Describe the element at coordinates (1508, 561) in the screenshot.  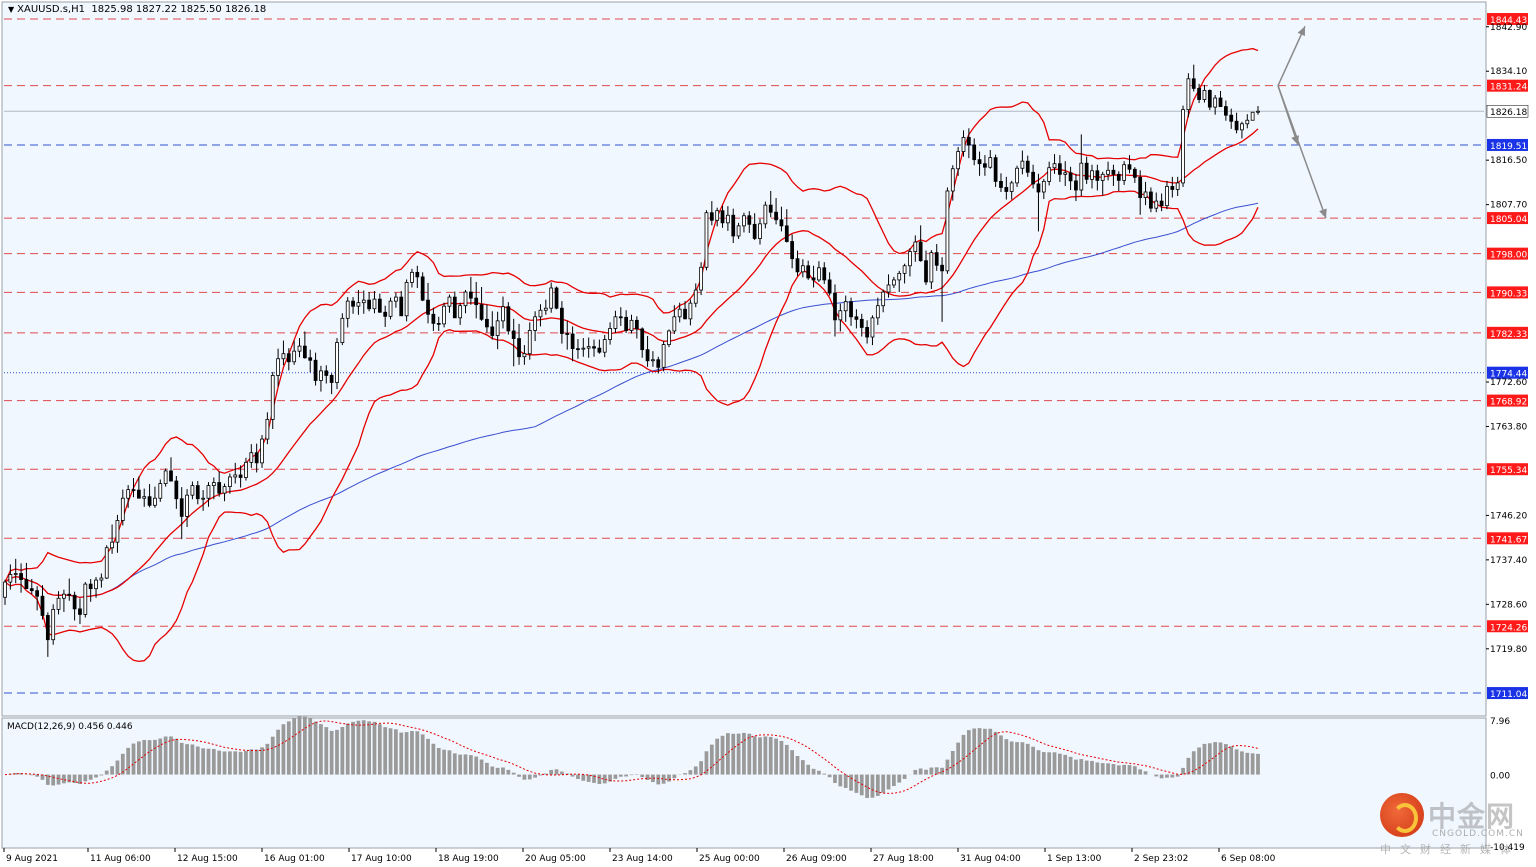
I see `price-tick-label: 1737.40` at that location.